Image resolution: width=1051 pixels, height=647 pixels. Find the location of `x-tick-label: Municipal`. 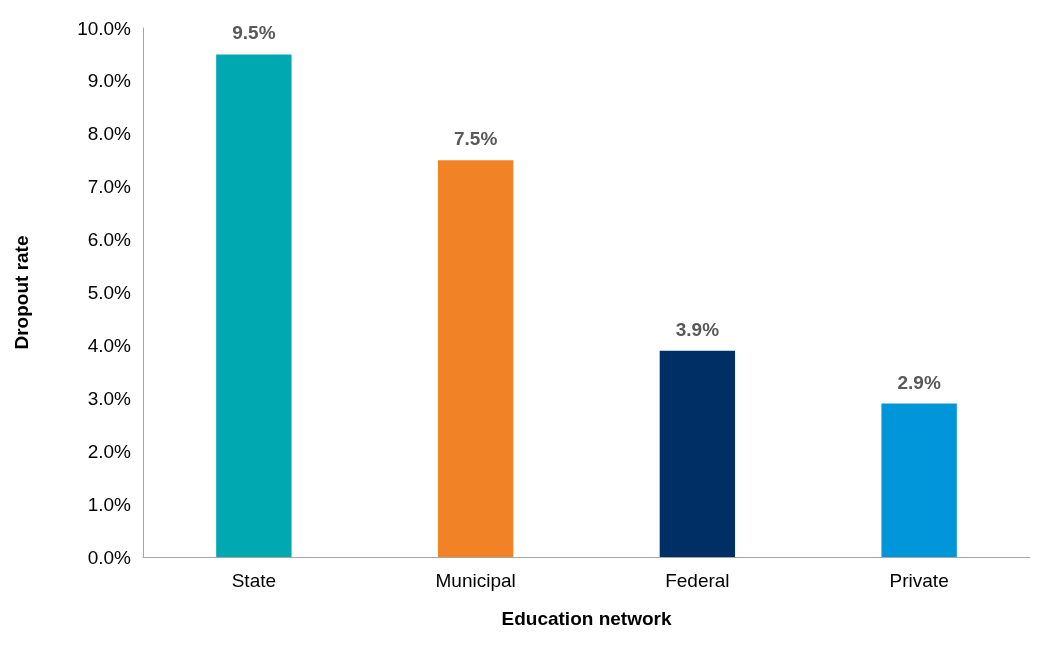

x-tick-label: Municipal is located at coordinates (475, 580).